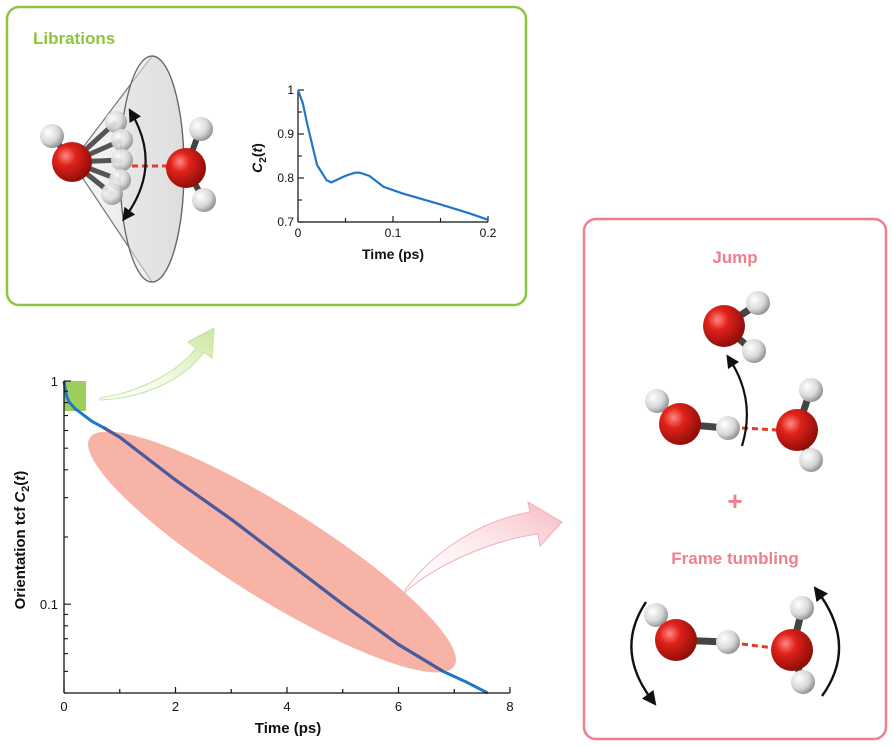 Image resolution: width=892 pixels, height=746 pixels. Describe the element at coordinates (257, 149) in the screenshot. I see `inset-ylabel-arg: t` at that location.